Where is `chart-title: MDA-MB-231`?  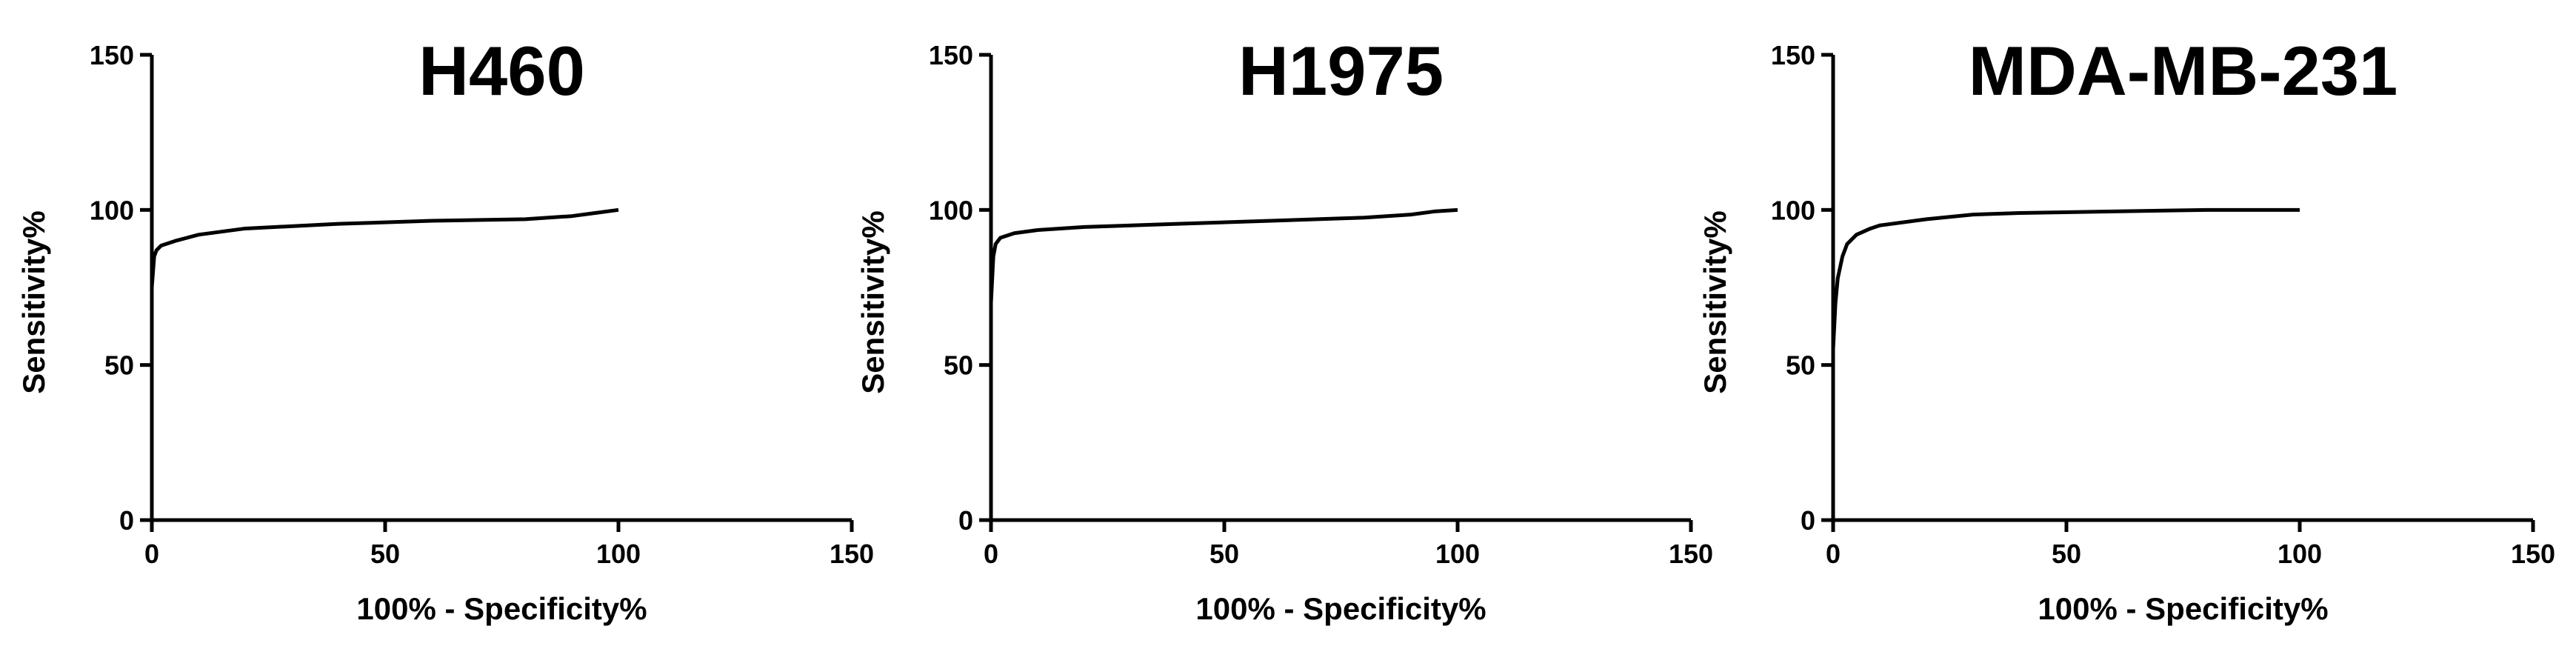 chart-title: MDA-MB-231 is located at coordinates (2183, 71).